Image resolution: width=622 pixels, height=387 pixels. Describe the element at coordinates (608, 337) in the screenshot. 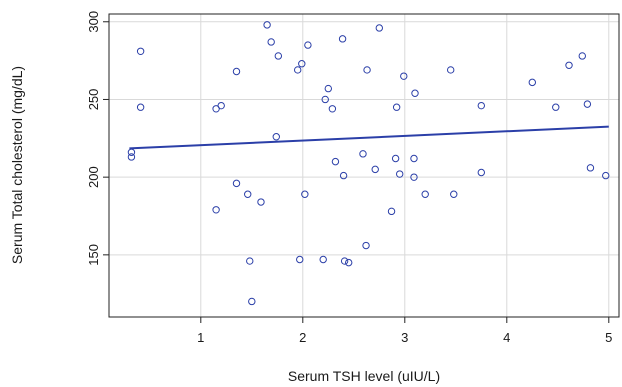

I see `x-tick-label: 5` at that location.